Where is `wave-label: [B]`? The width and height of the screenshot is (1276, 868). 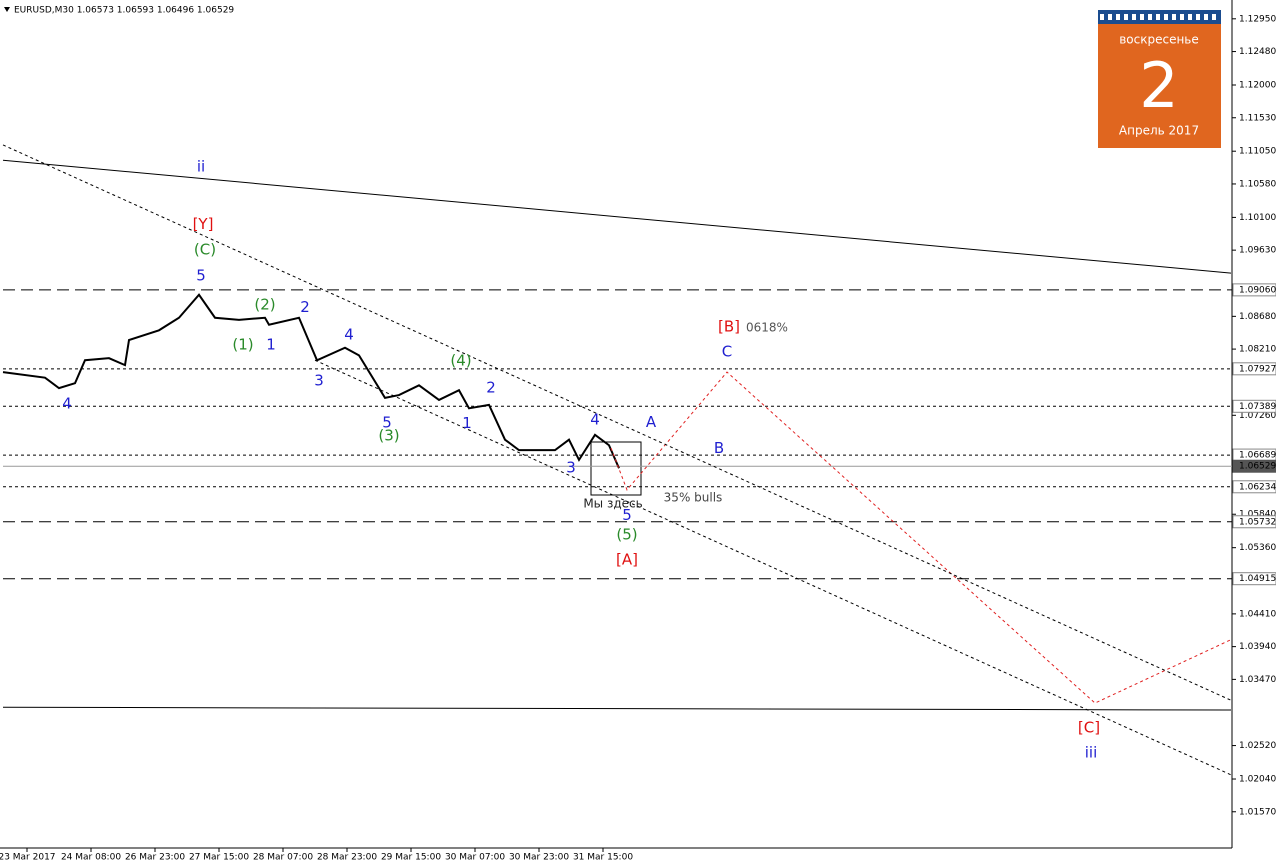
wave-label: [B] is located at coordinates (729, 326).